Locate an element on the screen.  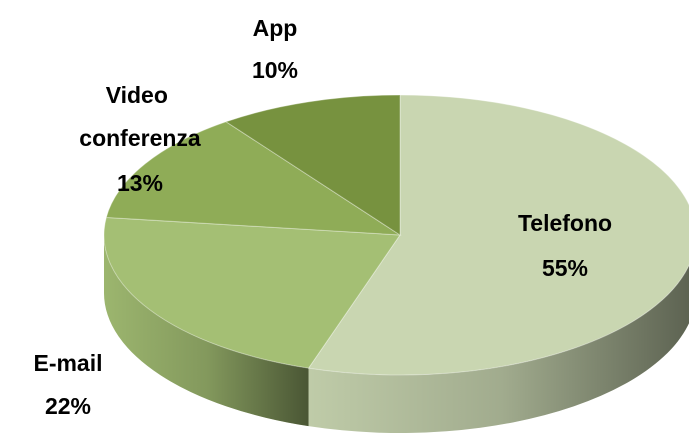
value-label: 13% is located at coordinates (140, 183).